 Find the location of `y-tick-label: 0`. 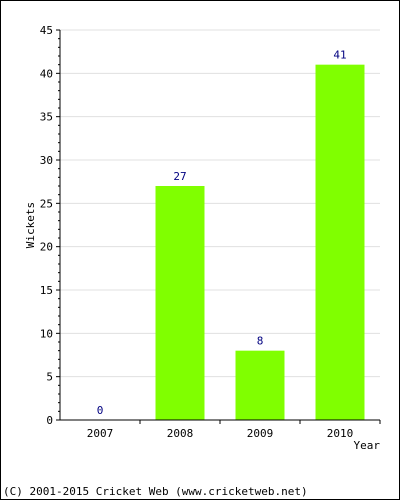

y-tick-label: 0 is located at coordinates (49, 420).